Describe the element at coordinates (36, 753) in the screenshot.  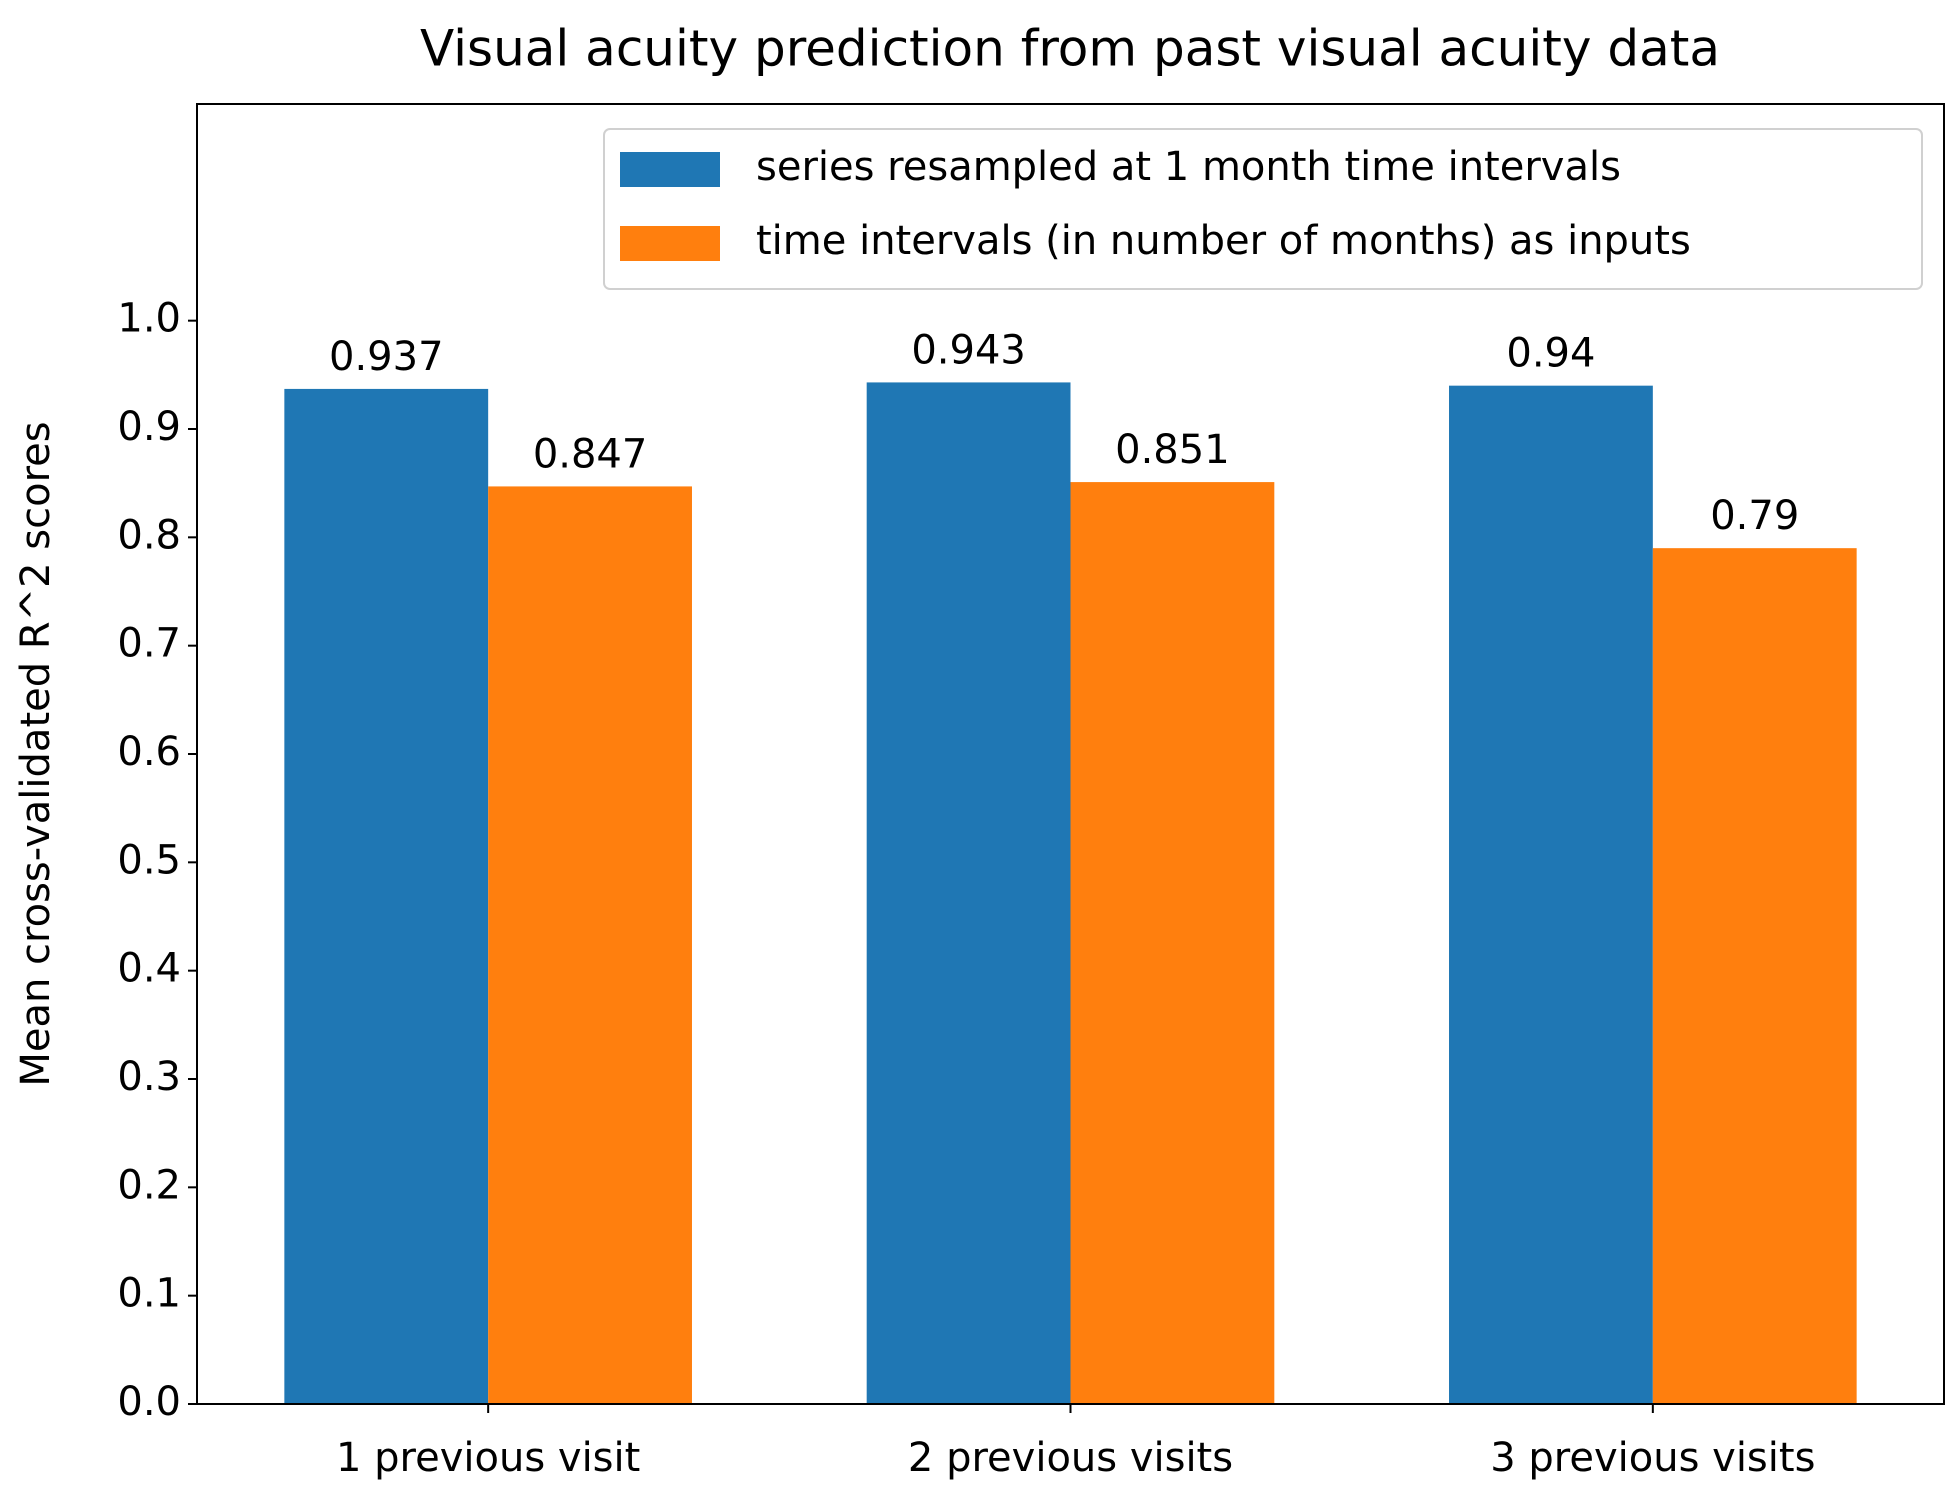
I see `y-axis-label: Mean cross-validated R^2 scores` at that location.